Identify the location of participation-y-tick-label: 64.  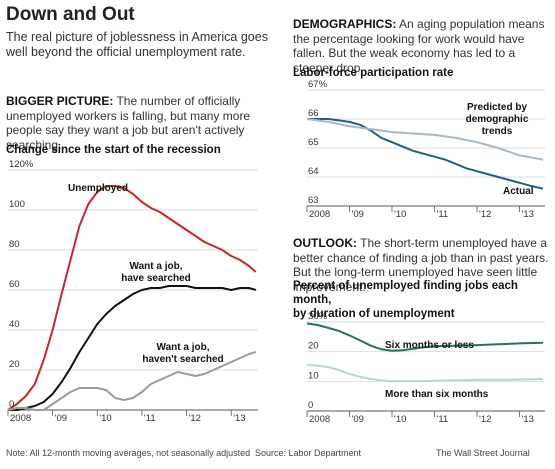
(313, 171).